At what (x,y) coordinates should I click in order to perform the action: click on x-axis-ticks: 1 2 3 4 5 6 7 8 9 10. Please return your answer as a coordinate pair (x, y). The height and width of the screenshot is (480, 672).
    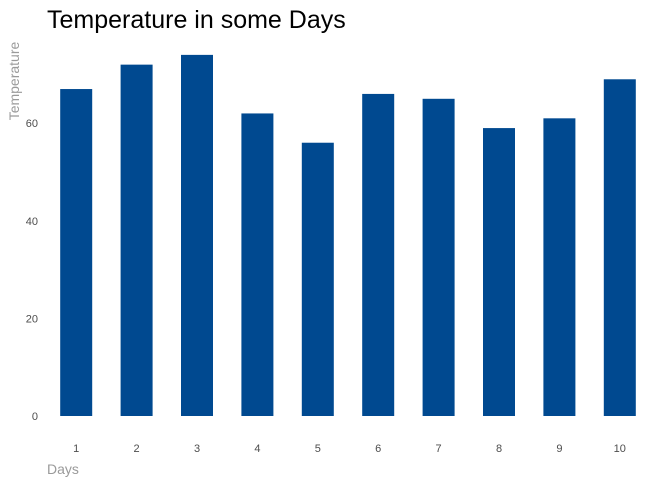
    Looking at the image, I should click on (349, 449).